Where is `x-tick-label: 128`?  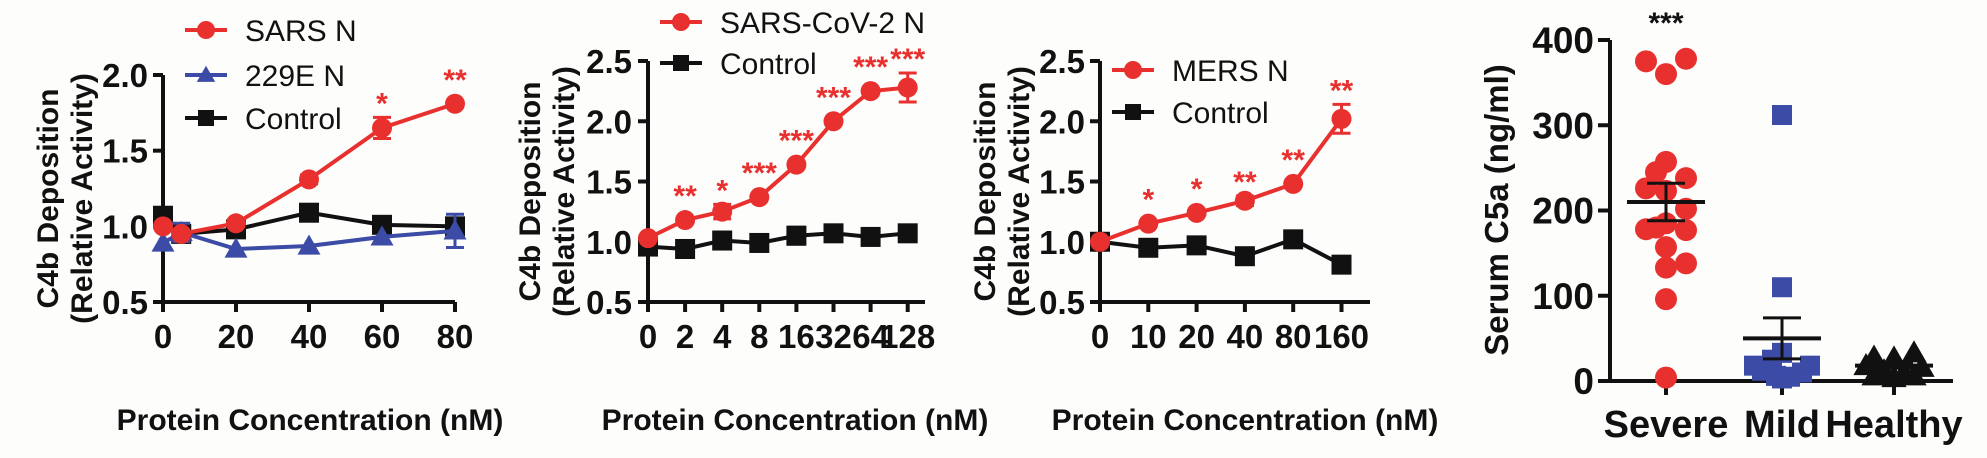 x-tick-label: 128 is located at coordinates (907, 336).